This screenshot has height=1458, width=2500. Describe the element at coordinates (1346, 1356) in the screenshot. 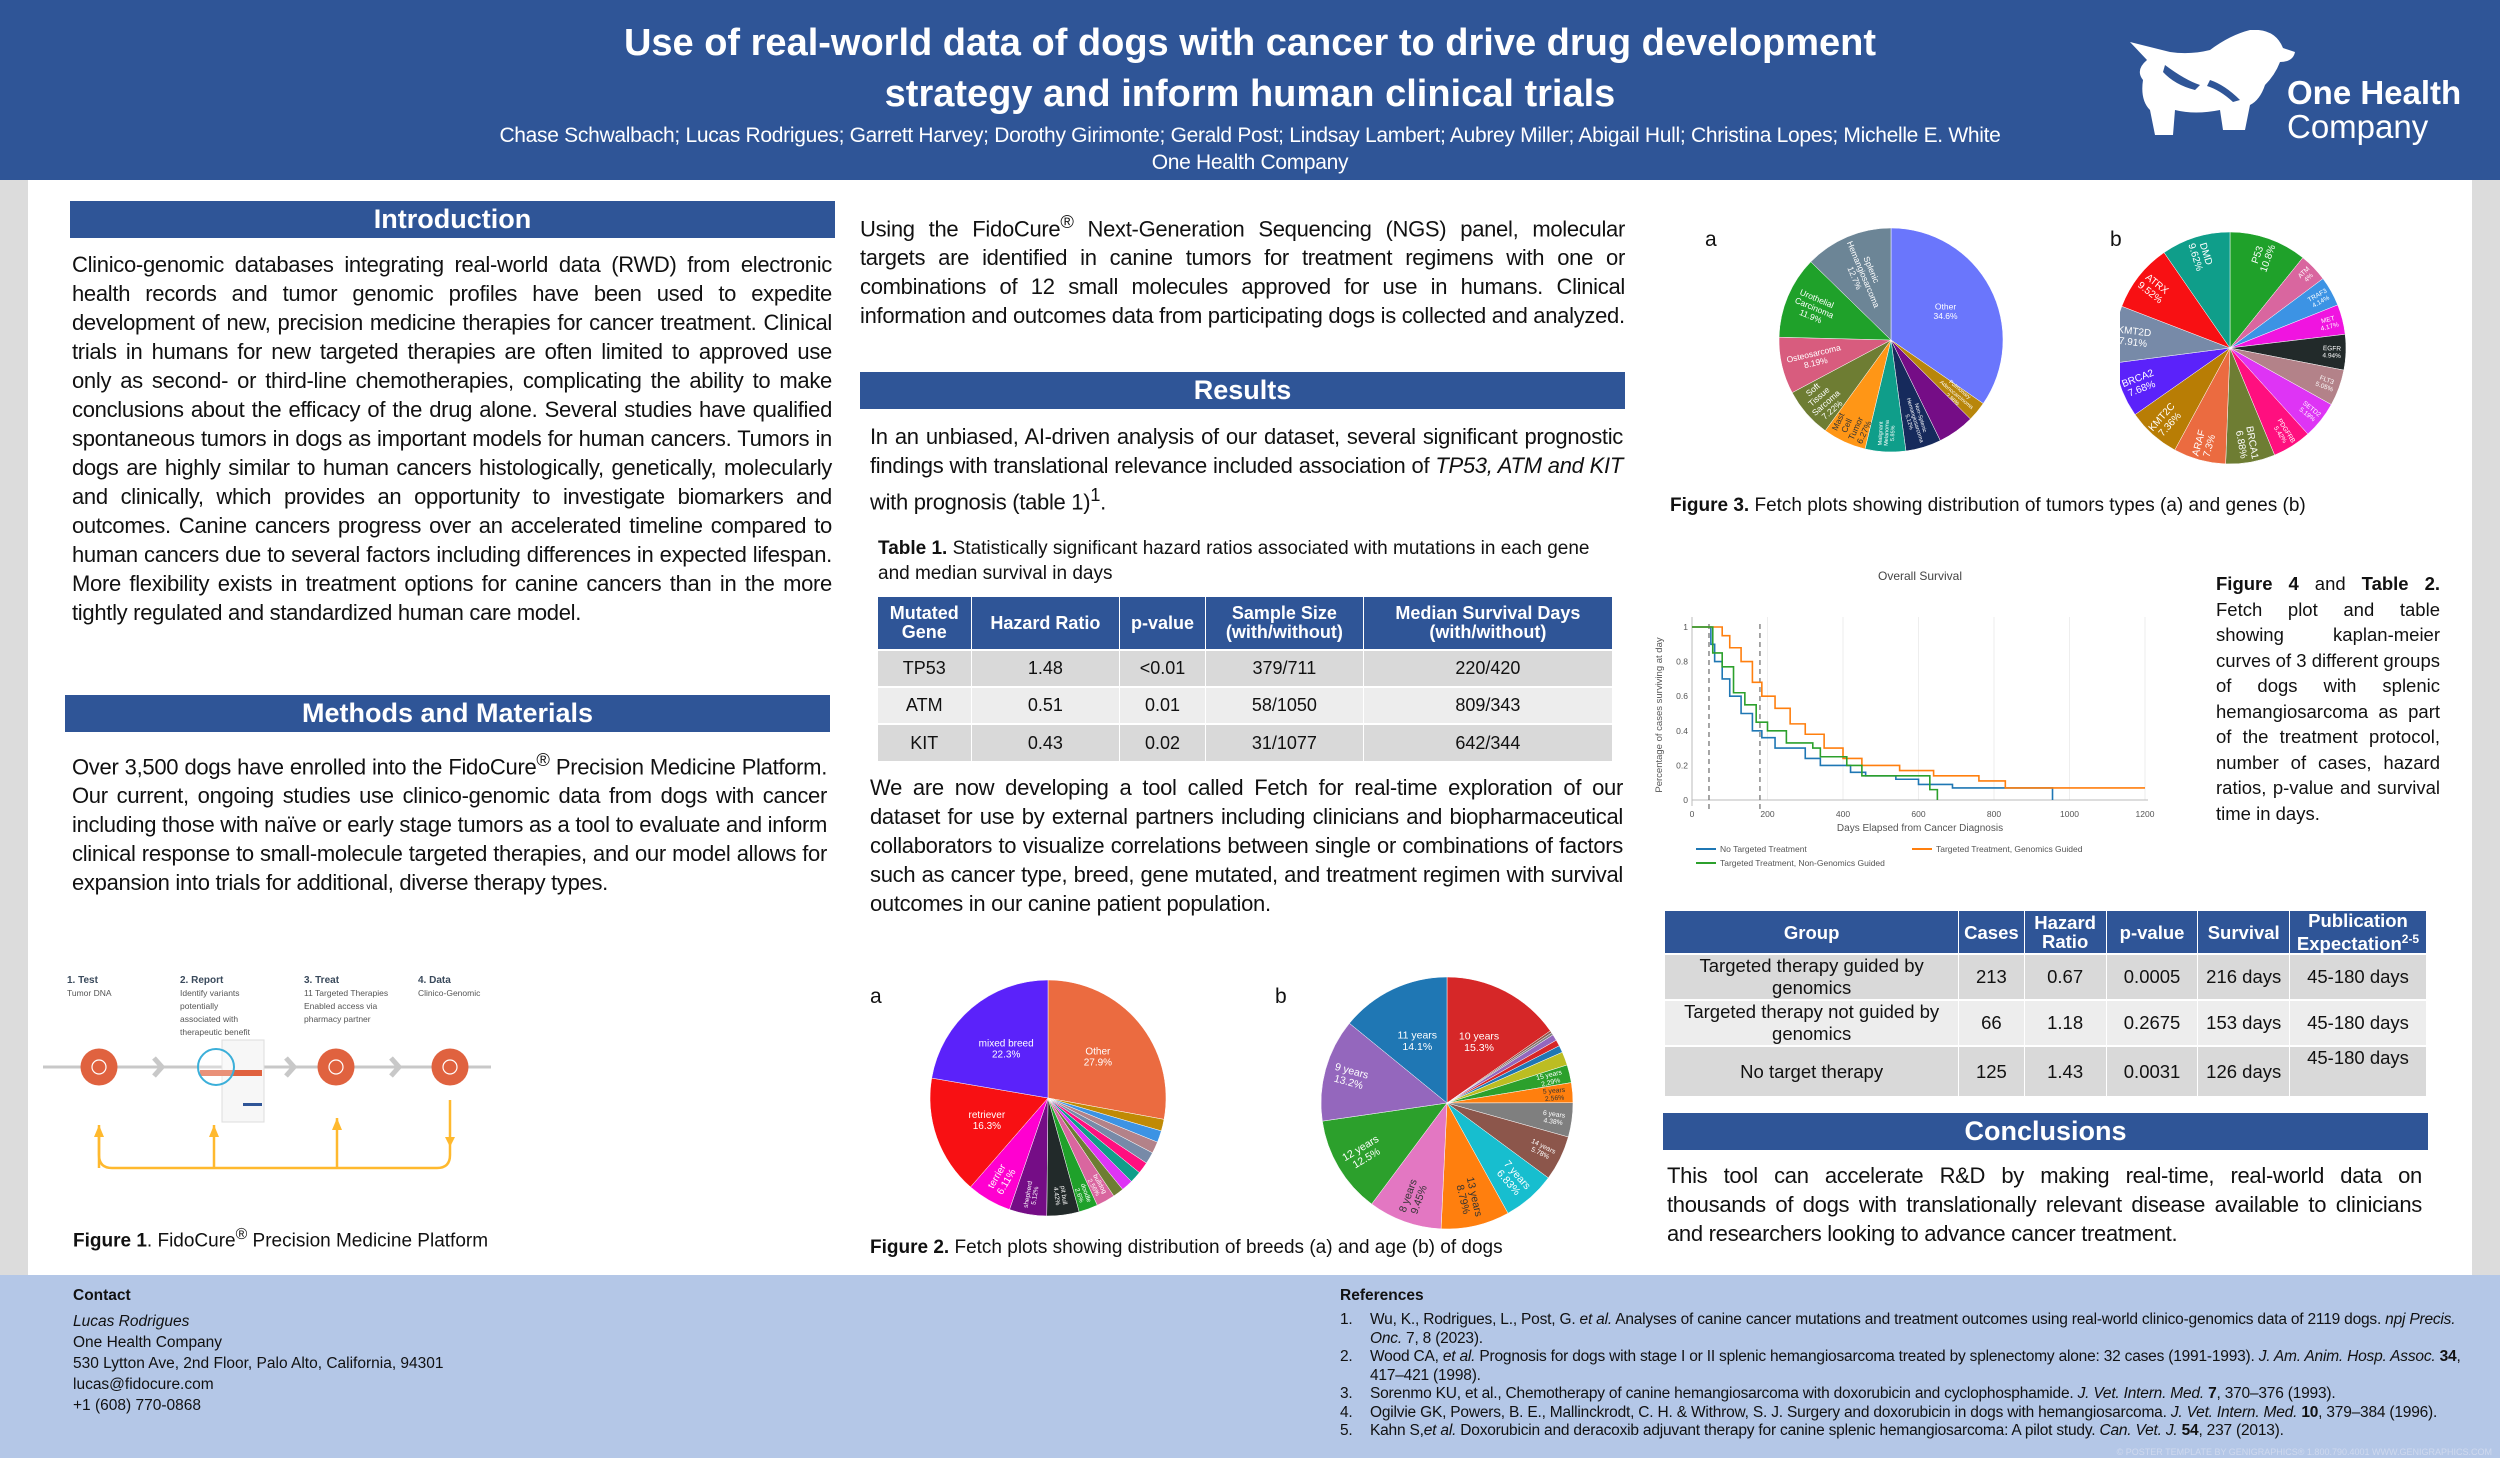

I see `reference-number: 2.` at that location.